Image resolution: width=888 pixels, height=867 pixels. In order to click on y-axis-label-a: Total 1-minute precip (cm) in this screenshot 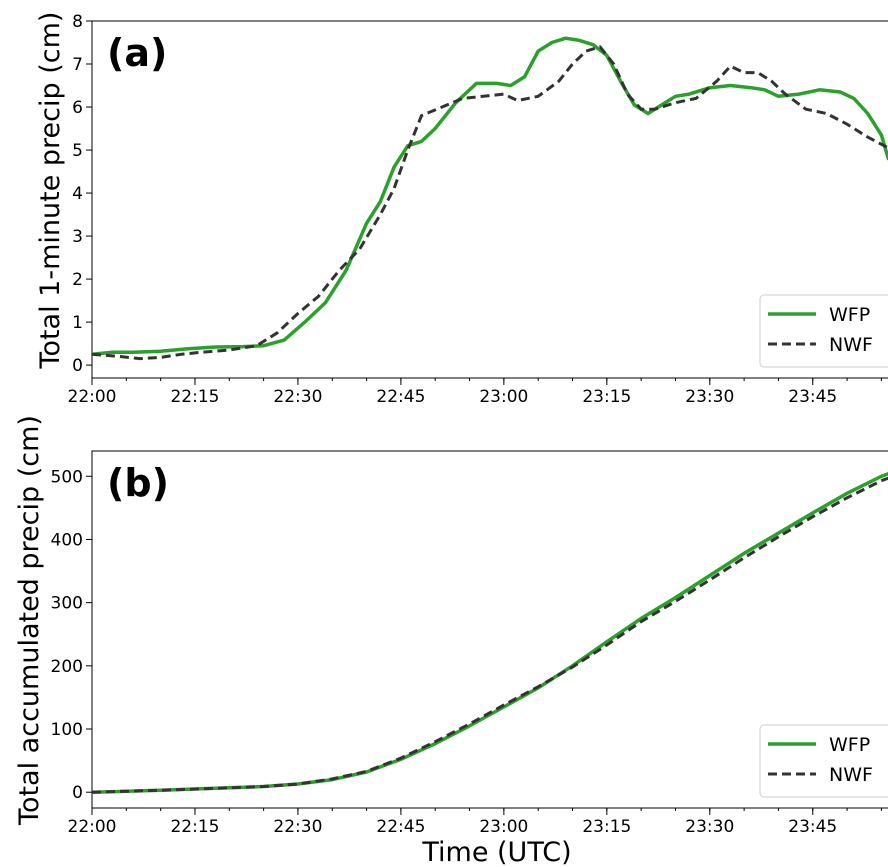, I will do `click(50, 191)`.